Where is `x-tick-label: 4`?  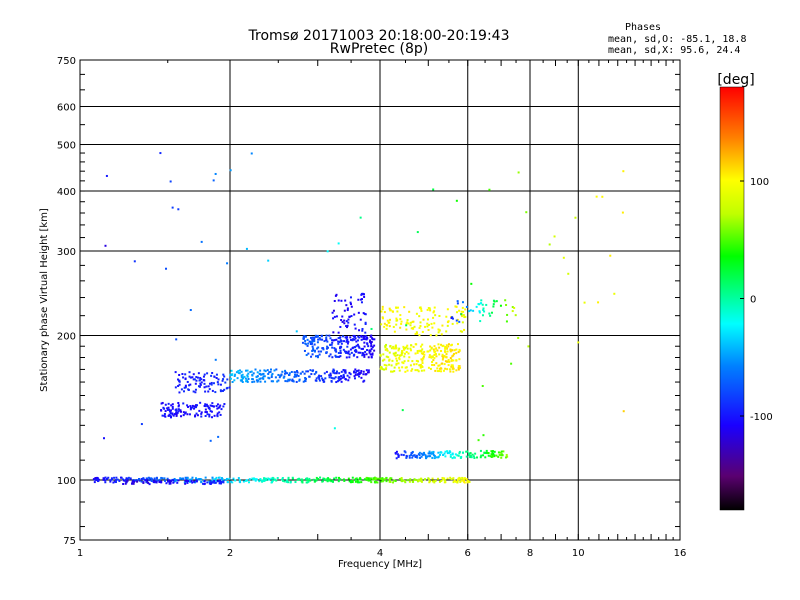 x-tick-label: 4 is located at coordinates (380, 553).